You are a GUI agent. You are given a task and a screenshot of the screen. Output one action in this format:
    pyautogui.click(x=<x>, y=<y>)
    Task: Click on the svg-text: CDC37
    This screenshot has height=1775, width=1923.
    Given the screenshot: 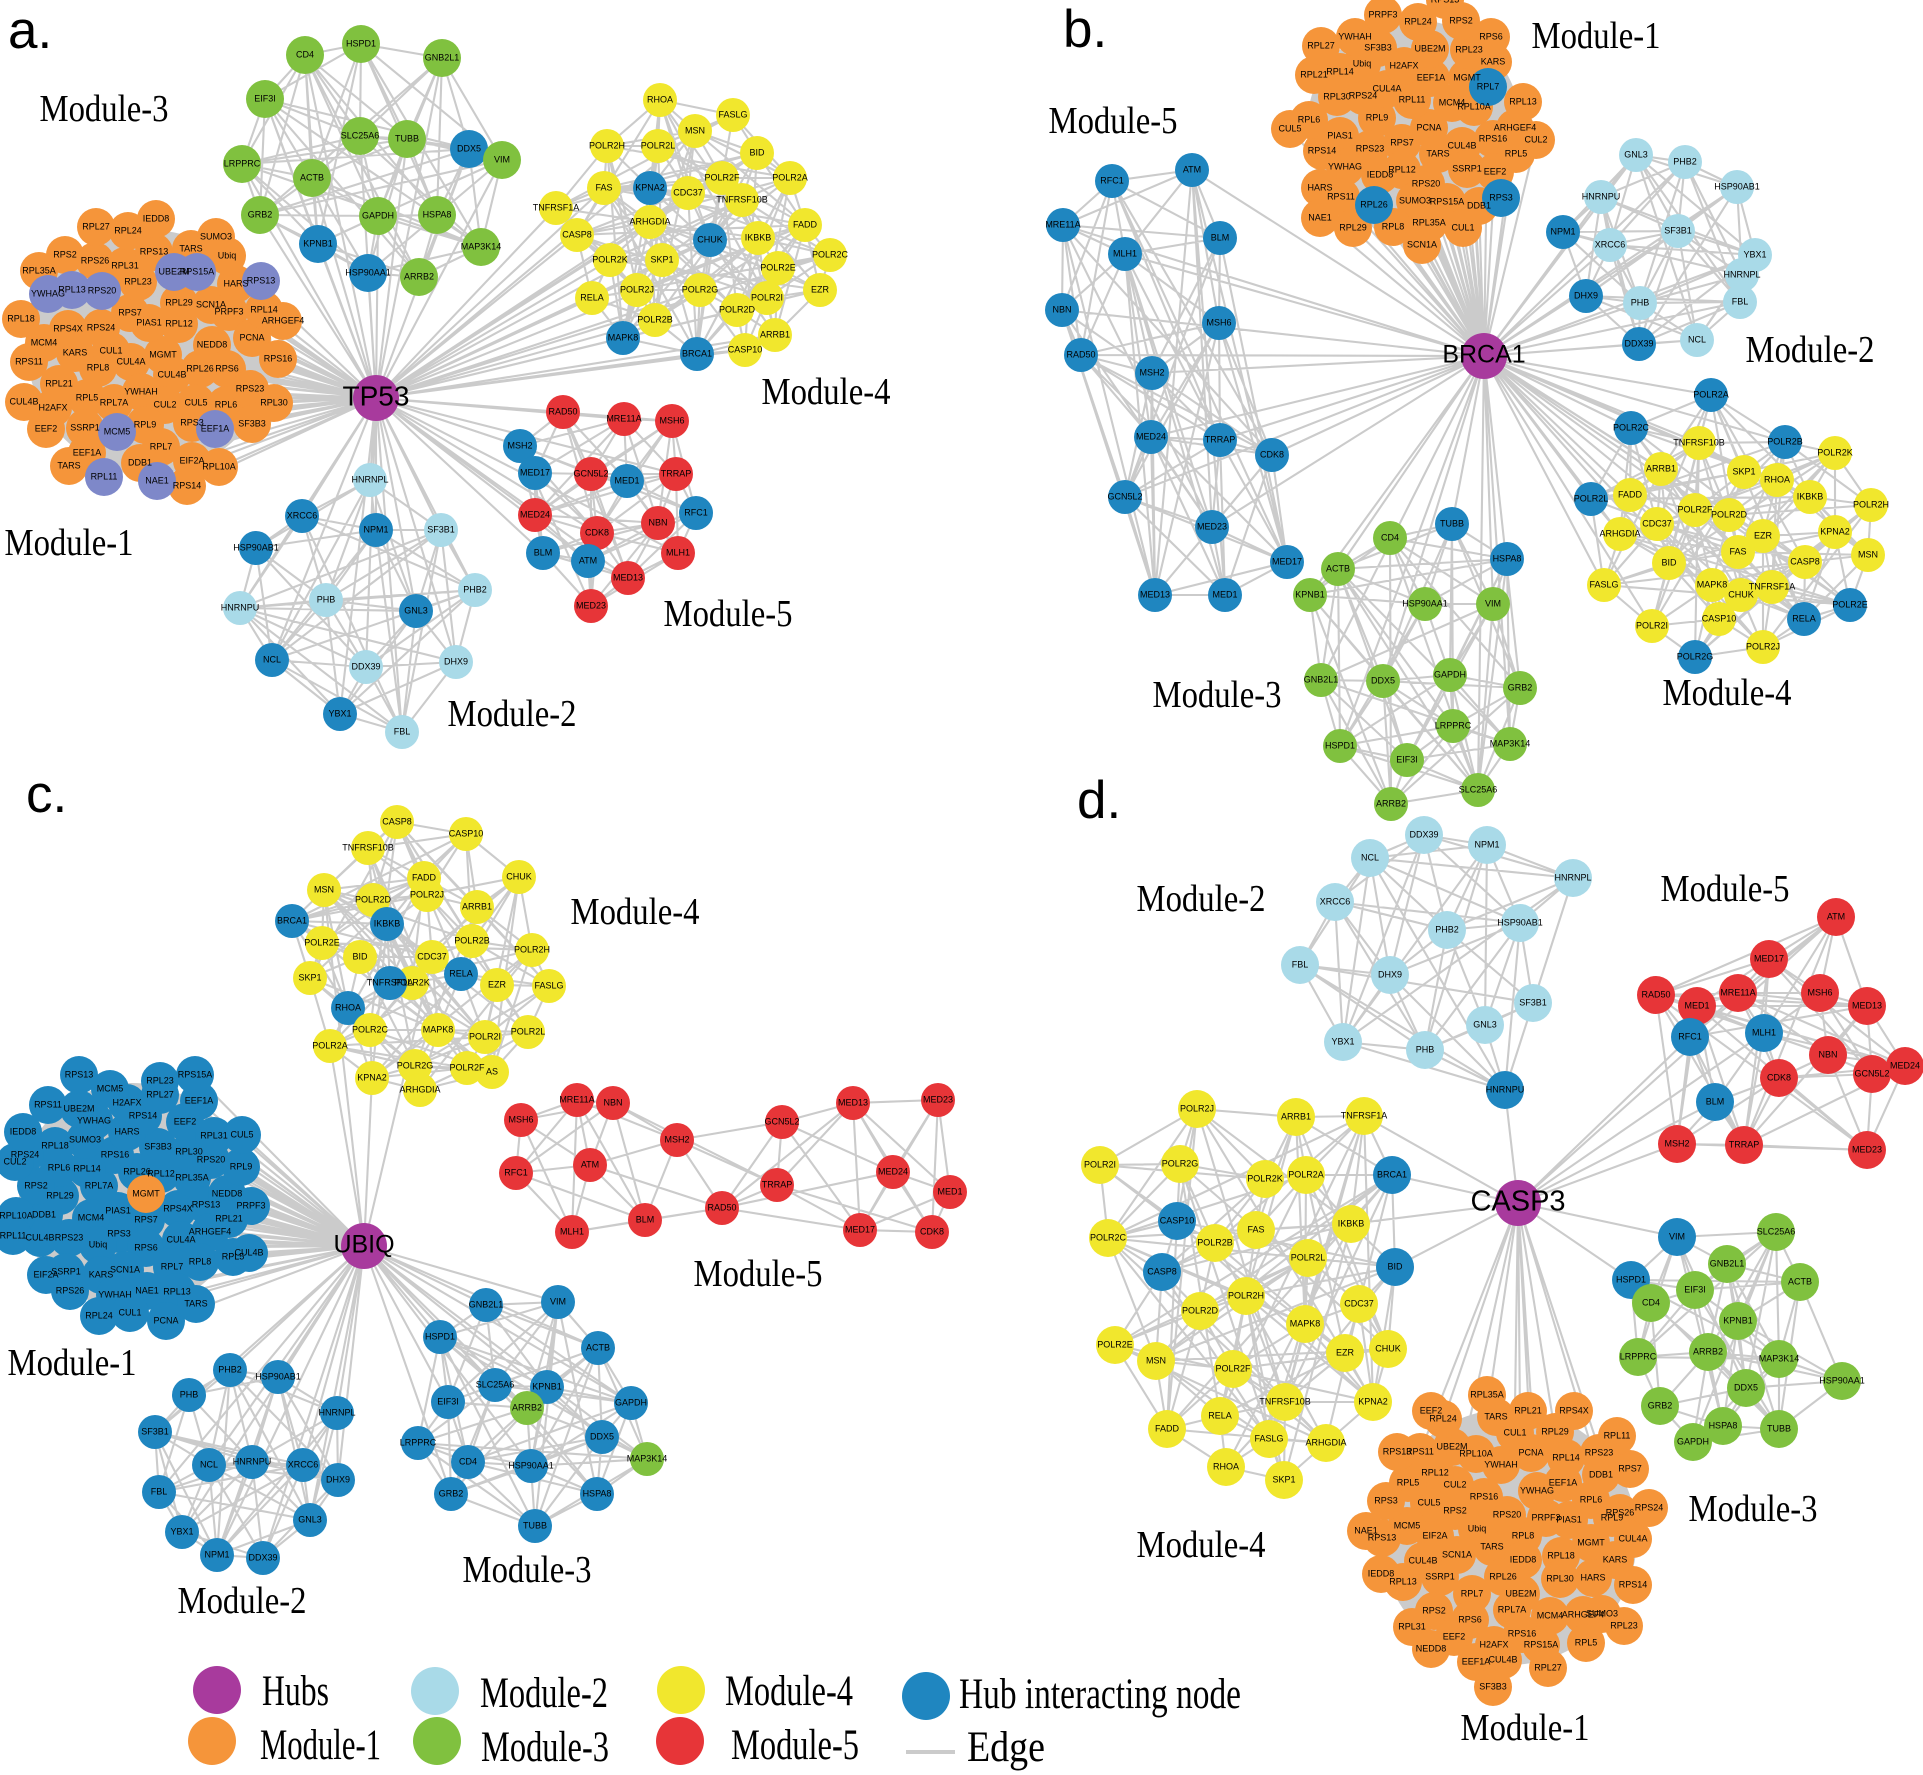 What is the action you would take?
    pyautogui.click(x=1359, y=1303)
    